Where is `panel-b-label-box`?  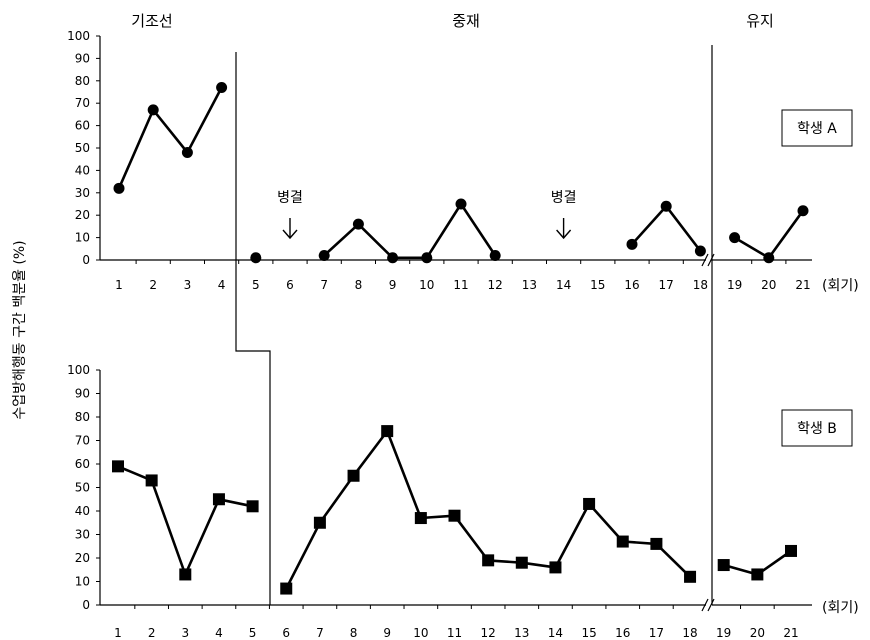 panel-b-label-box is located at coordinates (817, 428).